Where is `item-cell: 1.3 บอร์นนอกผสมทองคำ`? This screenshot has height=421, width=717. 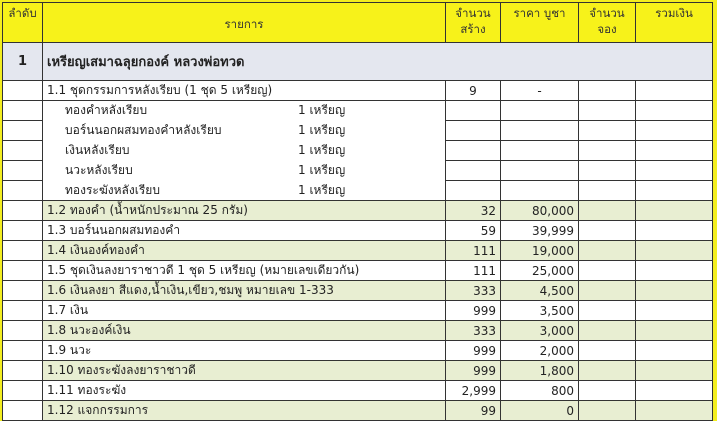 item-cell: 1.3 บอร์นนอกผสมทองคำ is located at coordinates (244, 230).